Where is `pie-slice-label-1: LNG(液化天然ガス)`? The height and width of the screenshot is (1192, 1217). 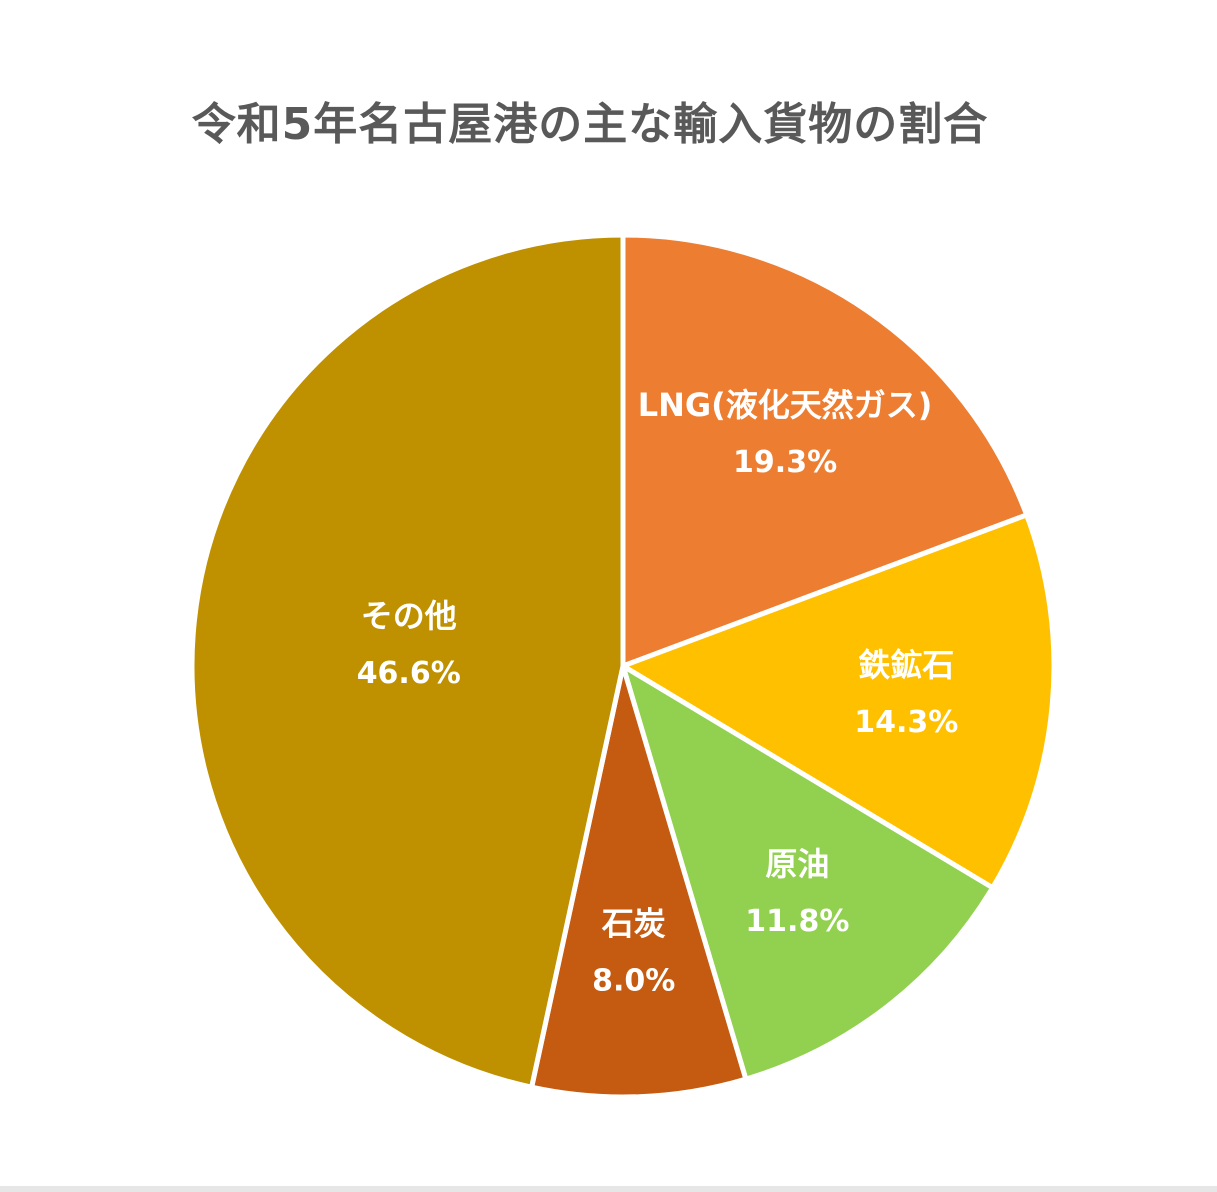
pie-slice-label-1: LNG(液化天然ガス) is located at coordinates (785, 405).